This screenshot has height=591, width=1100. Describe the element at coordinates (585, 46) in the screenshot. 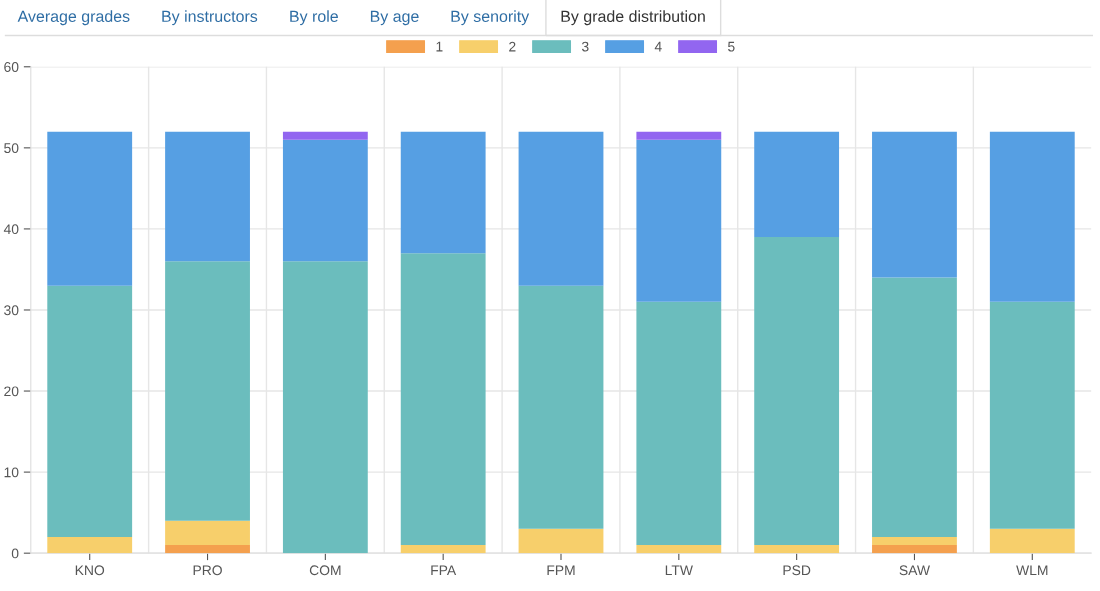

I see `legend-label: 3` at that location.